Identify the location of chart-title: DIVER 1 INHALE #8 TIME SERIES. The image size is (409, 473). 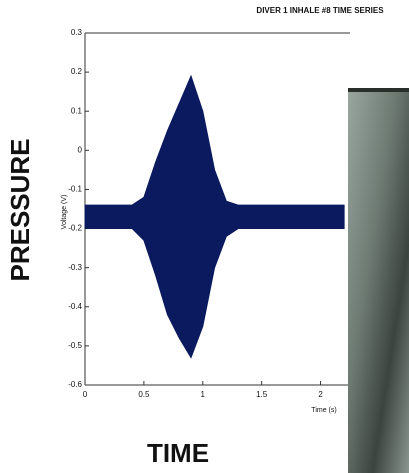
(320, 10).